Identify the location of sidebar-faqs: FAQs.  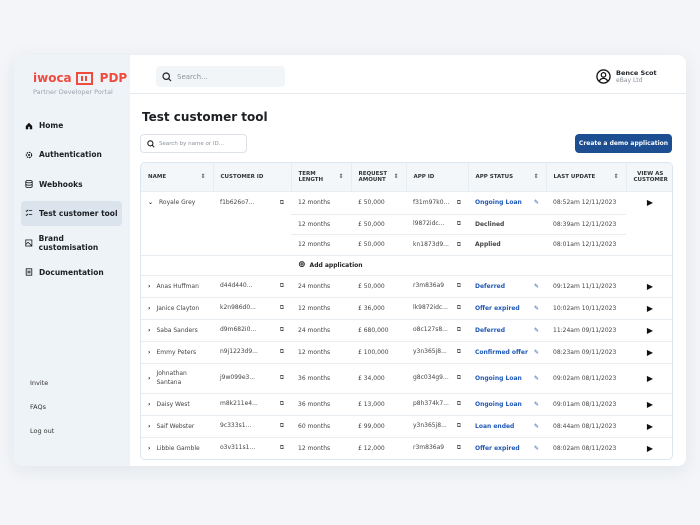
(38, 407).